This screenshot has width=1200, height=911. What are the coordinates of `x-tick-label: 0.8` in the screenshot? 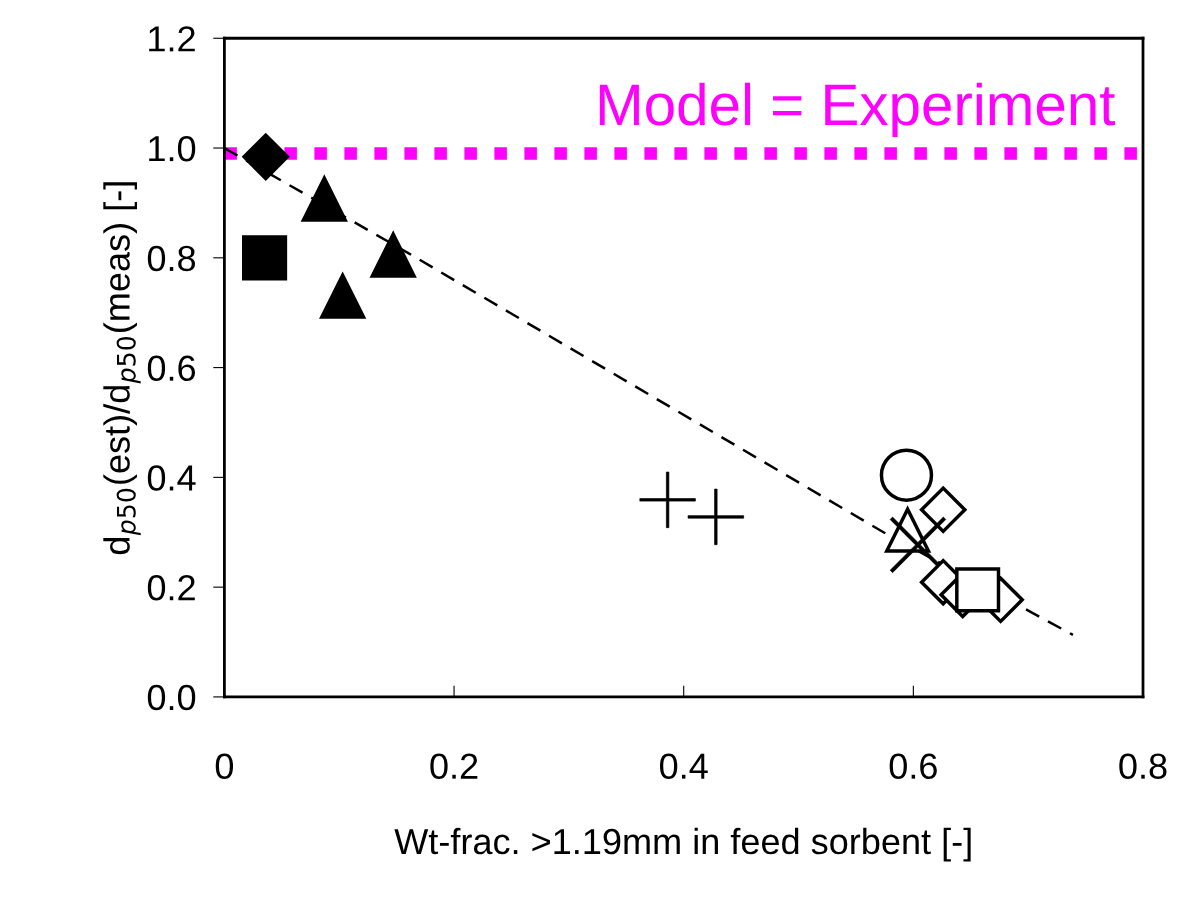 It's located at (1143, 766).